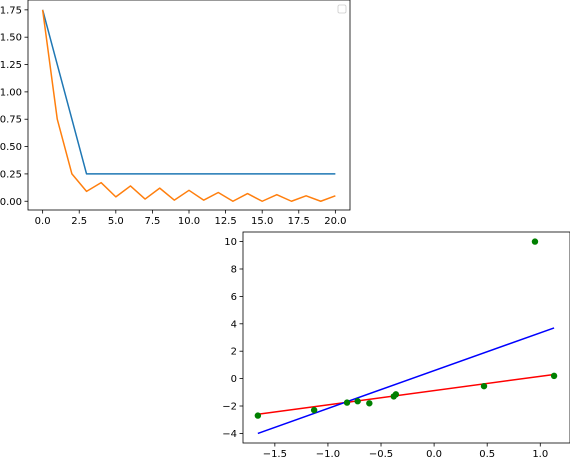 The width and height of the screenshot is (570, 460). Describe the element at coordinates (434, 454) in the screenshot. I see `bottom-chart-x-tick-label: 0.0` at that location.